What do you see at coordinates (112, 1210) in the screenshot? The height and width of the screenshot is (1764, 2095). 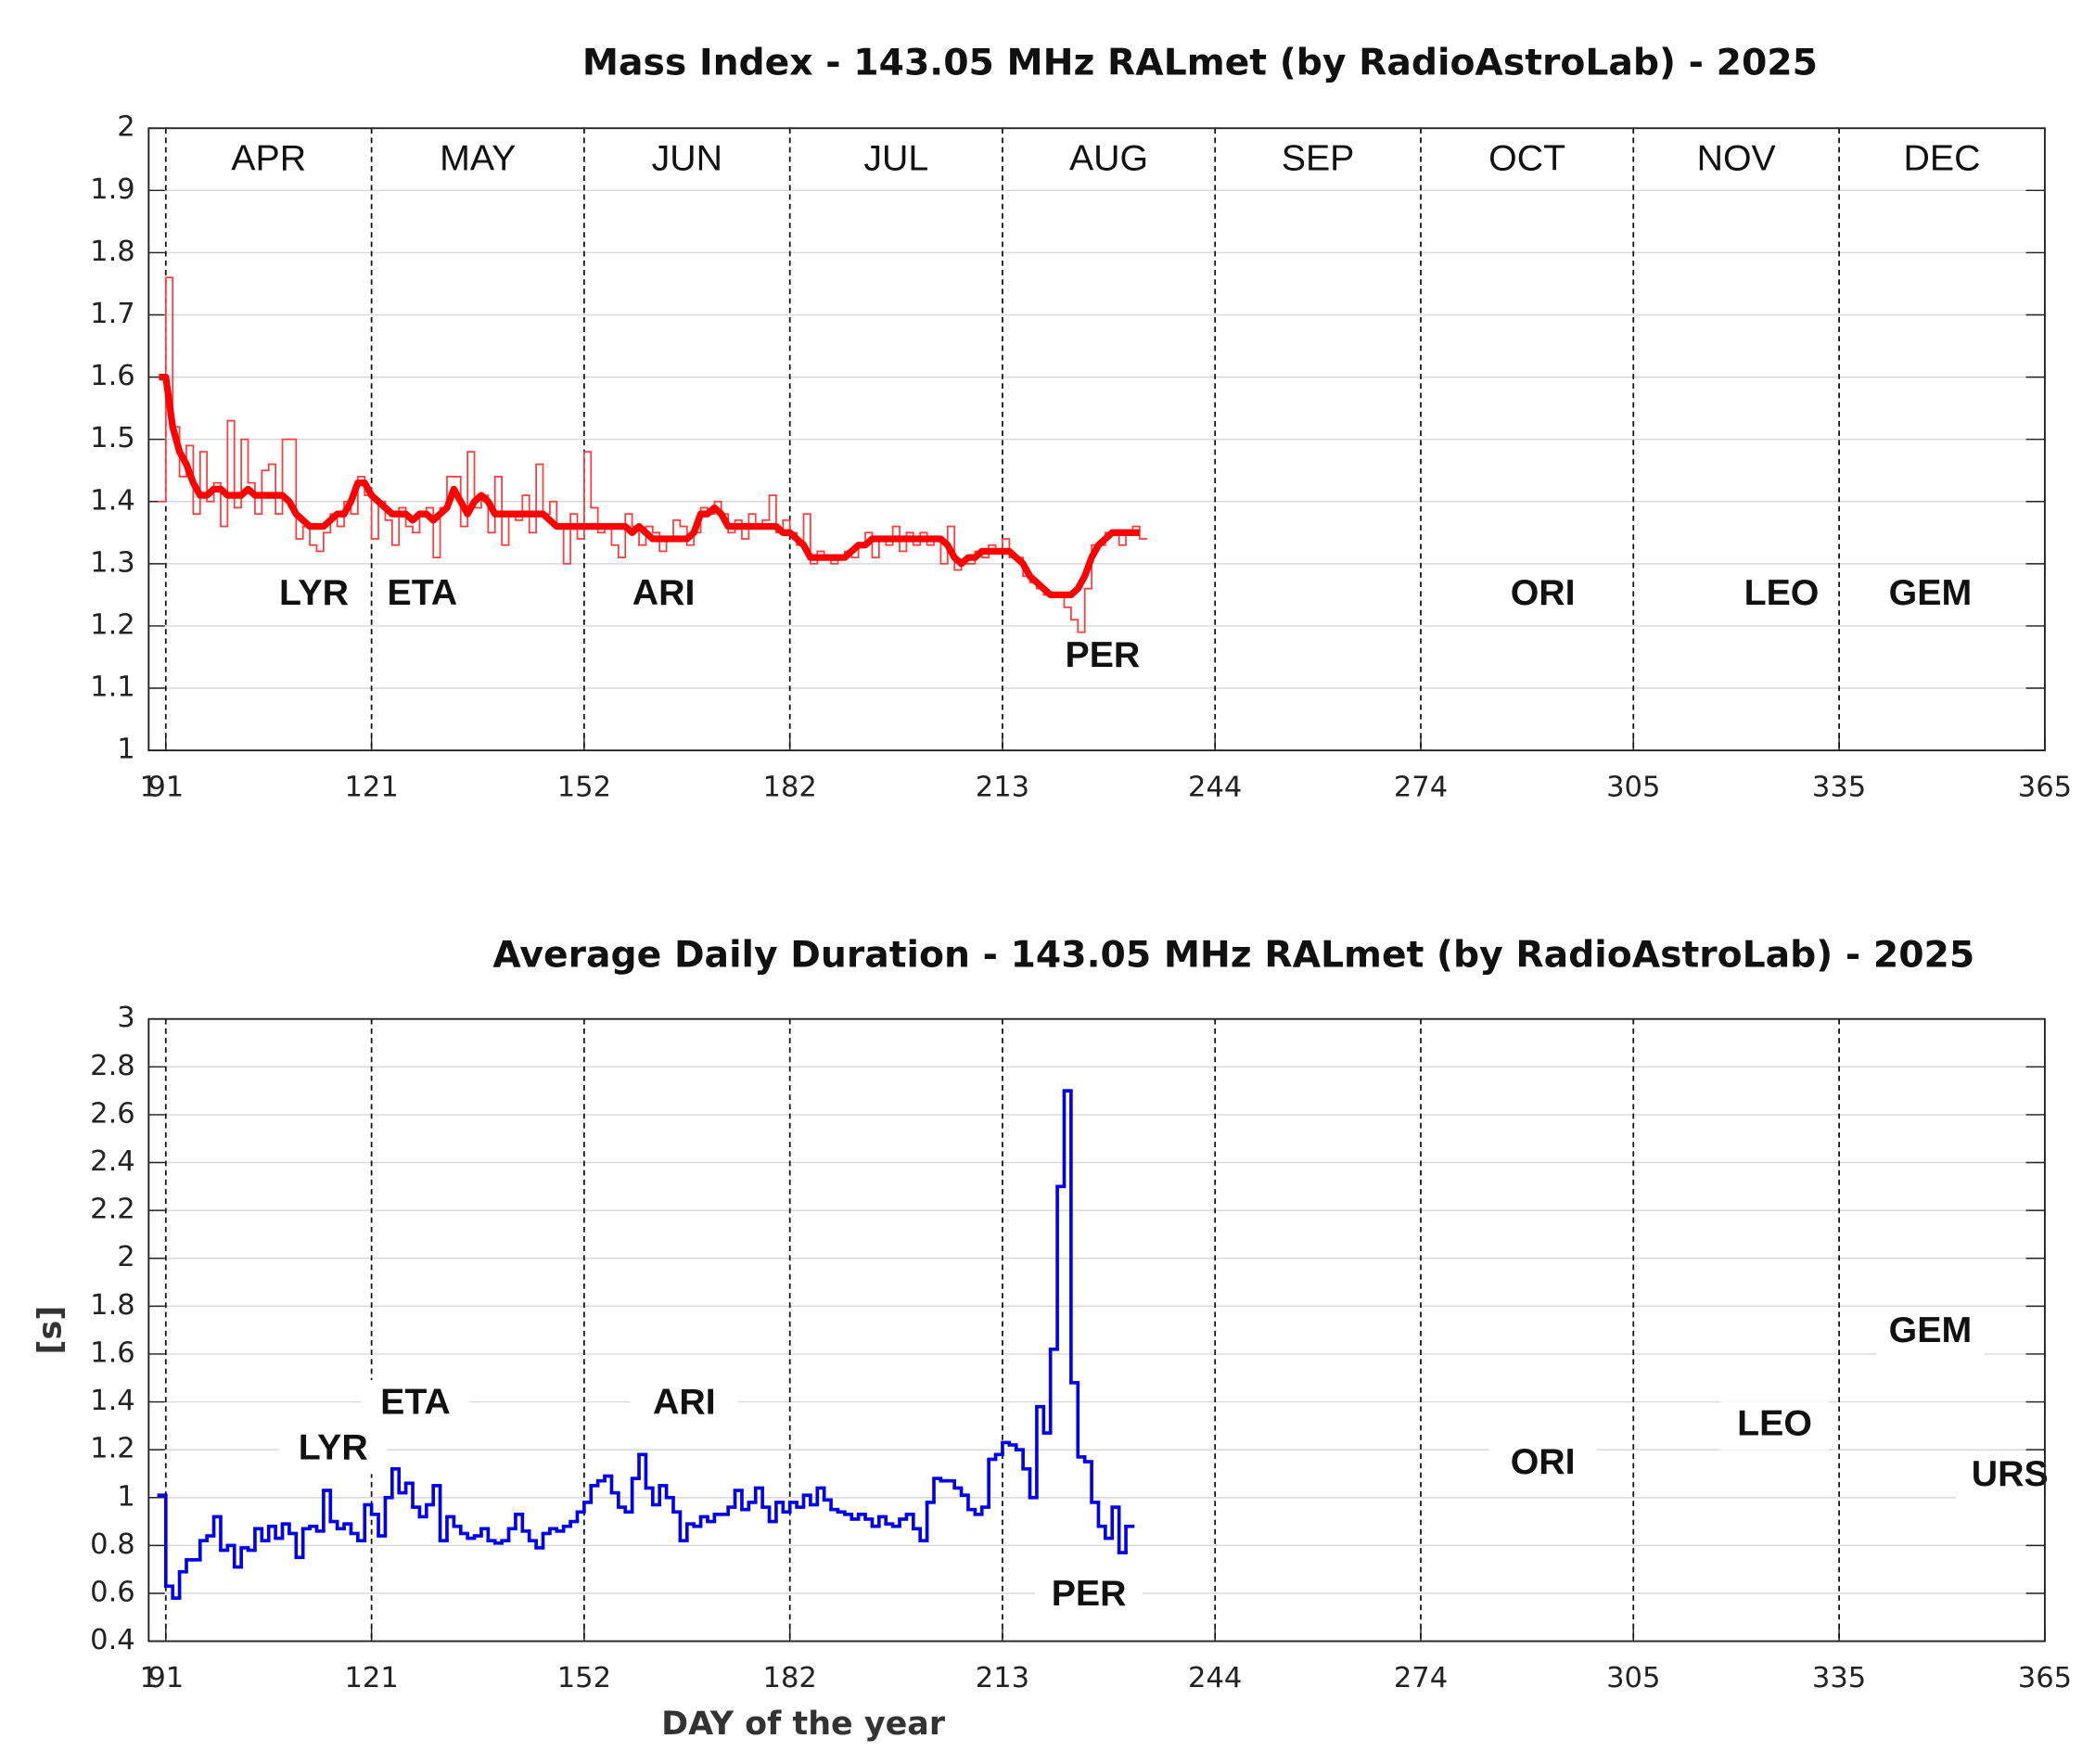 I see `y-tick-label: 2.2` at bounding box center [112, 1210].